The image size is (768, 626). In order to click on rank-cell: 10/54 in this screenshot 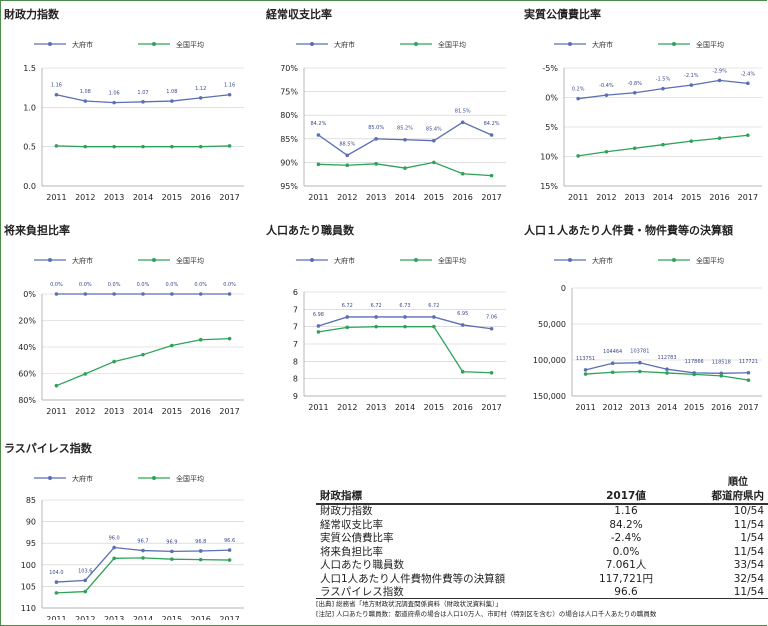, I will do `click(748, 511)`.